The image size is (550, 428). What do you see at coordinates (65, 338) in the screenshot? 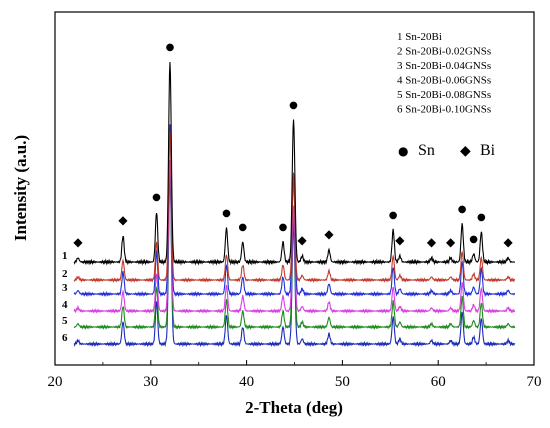
I see `curve-label-6: 6` at bounding box center [65, 338].